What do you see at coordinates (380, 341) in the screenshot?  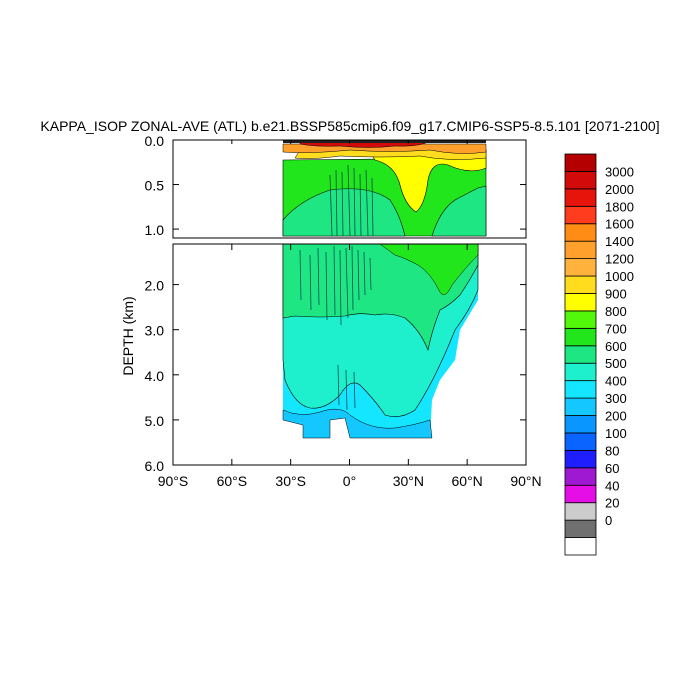 I see `lower-panel-field` at bounding box center [380, 341].